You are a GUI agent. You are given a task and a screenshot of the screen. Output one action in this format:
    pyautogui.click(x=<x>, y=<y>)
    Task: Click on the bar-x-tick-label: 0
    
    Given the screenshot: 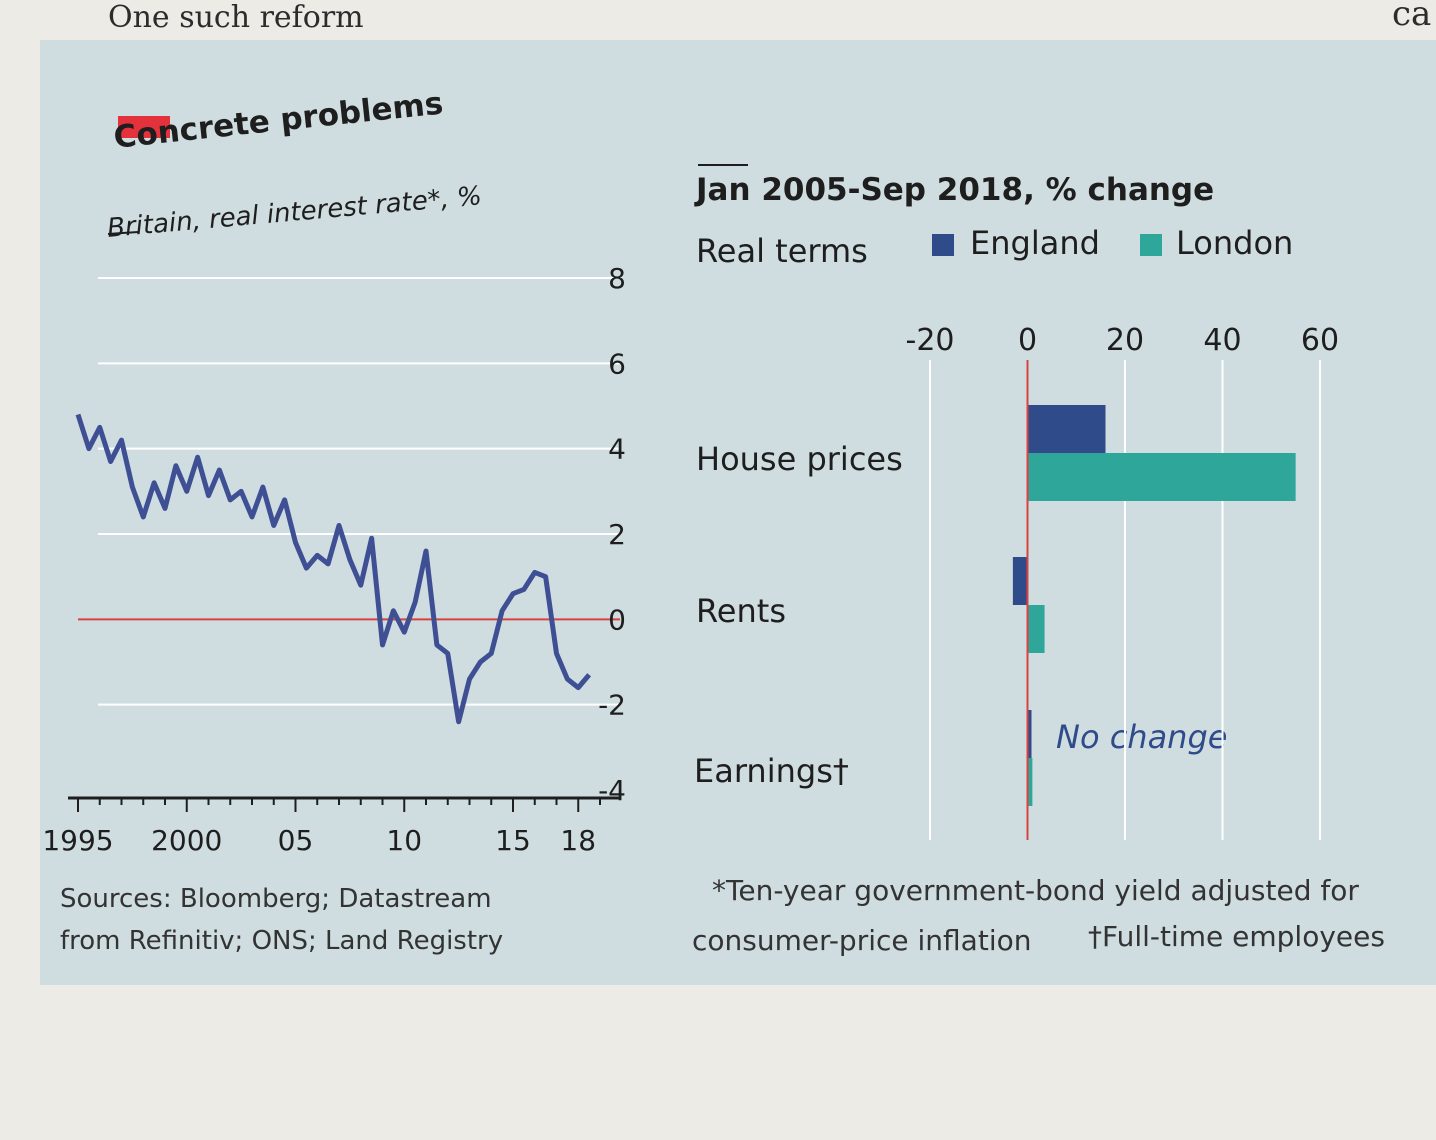 What is the action you would take?
    pyautogui.click(x=1027, y=340)
    